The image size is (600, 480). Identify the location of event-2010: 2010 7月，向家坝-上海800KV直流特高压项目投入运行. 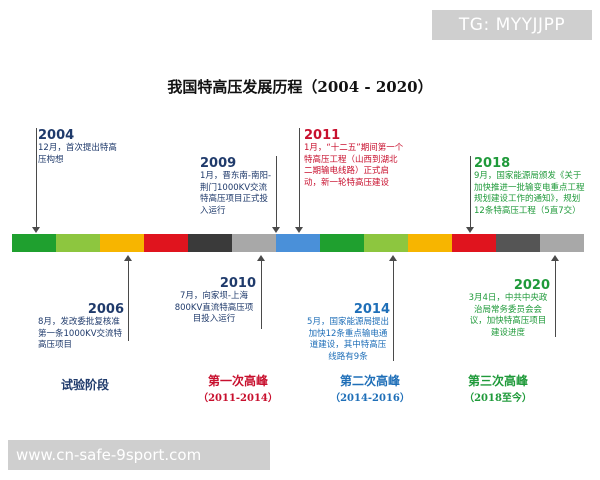
(214, 301).